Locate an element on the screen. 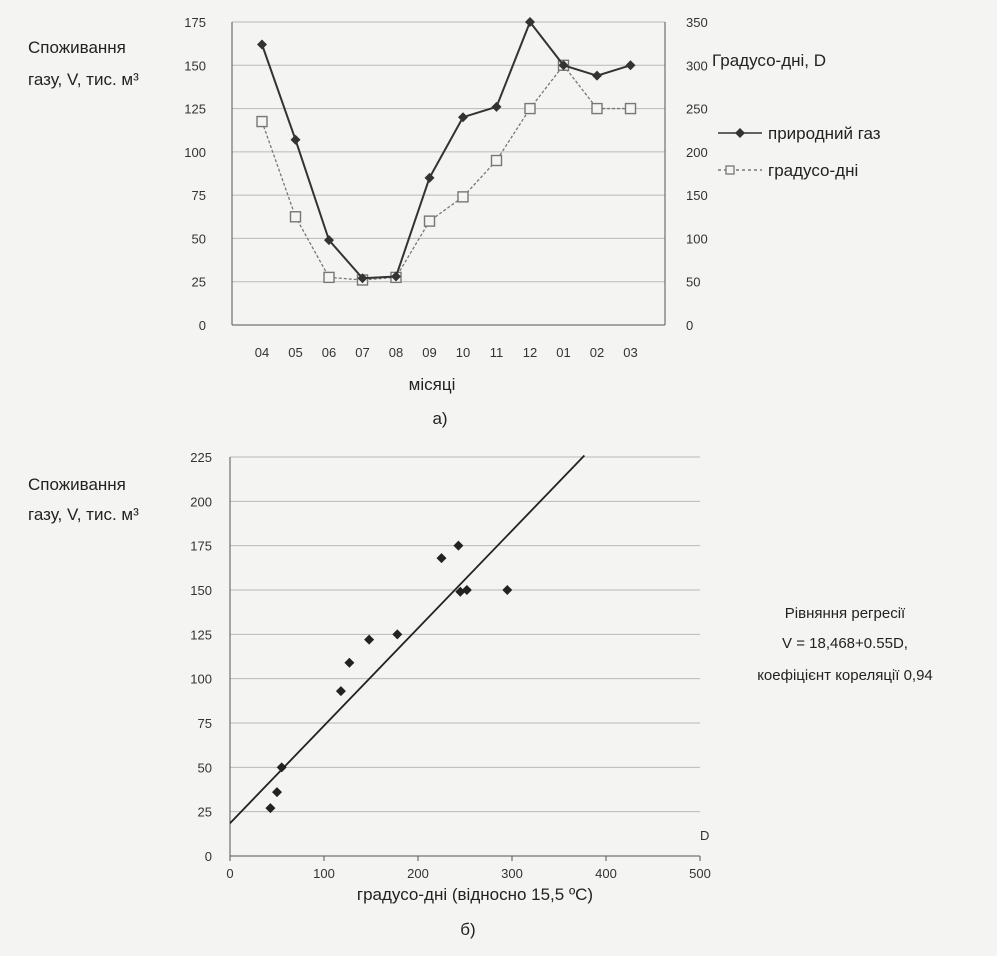 The height and width of the screenshot is (956, 997). series-line-degree-days is located at coordinates (446, 172).